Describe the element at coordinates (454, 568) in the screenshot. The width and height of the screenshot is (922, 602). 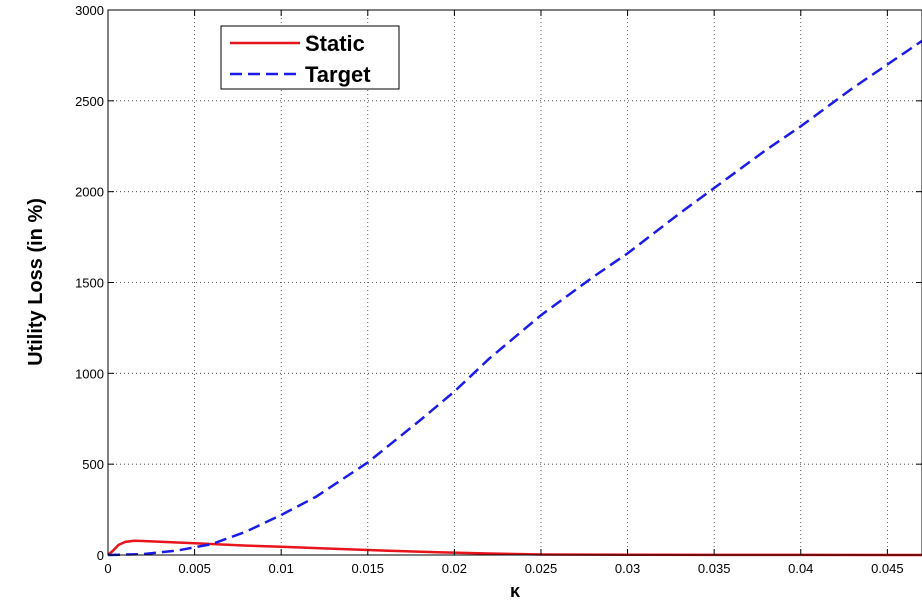
I see `x-tick-label: 0.02` at that location.